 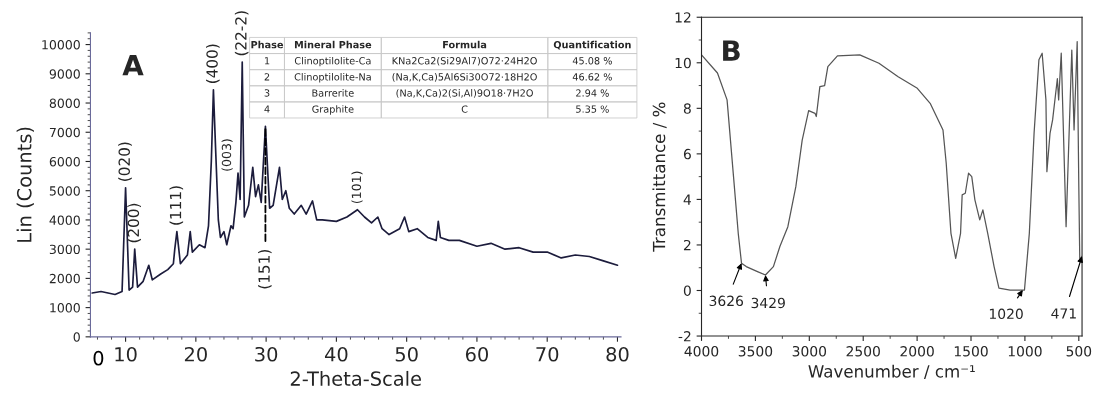 I want to click on y-tick-label: 1000, so click(x=65, y=308).